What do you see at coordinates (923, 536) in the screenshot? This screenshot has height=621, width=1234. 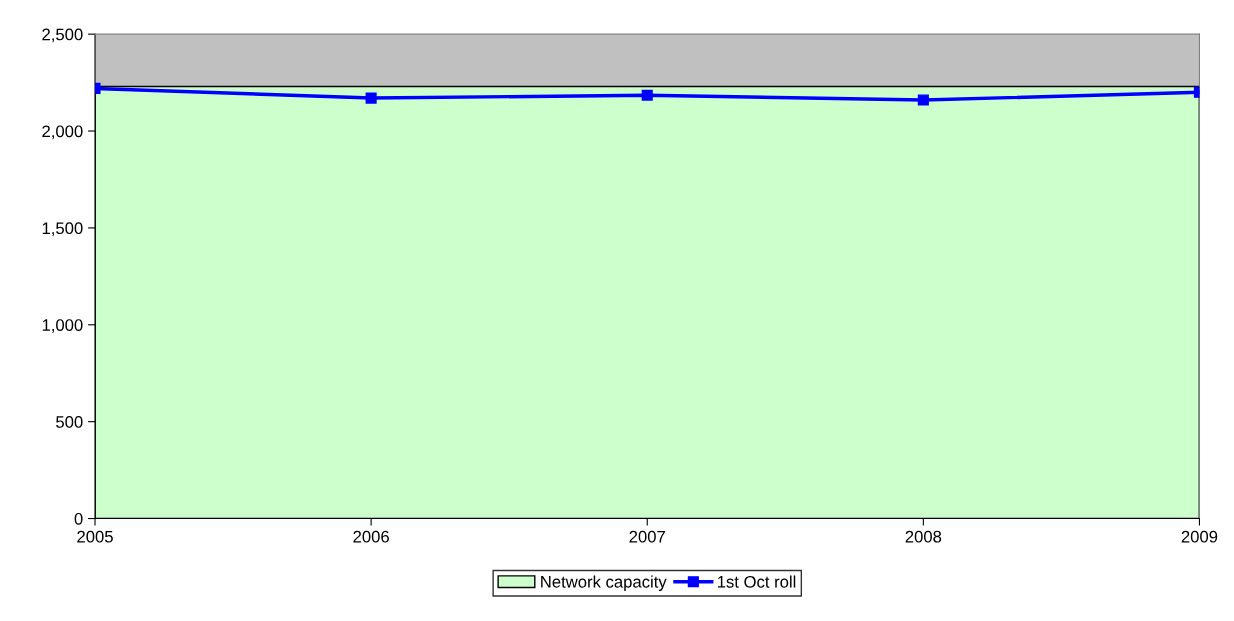 I see `x-tick-label: 2008` at bounding box center [923, 536].